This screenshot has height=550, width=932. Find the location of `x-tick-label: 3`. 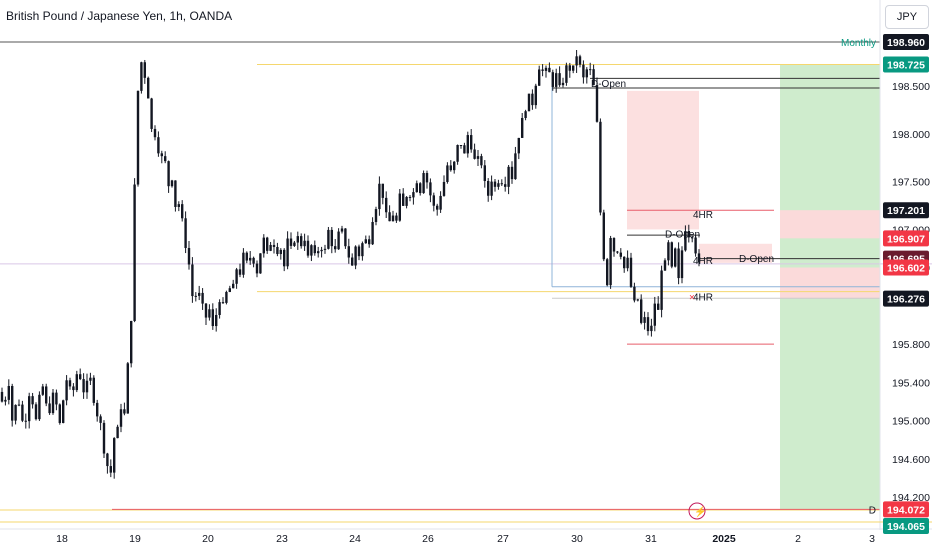

x-tick-label: 3 is located at coordinates (872, 539).